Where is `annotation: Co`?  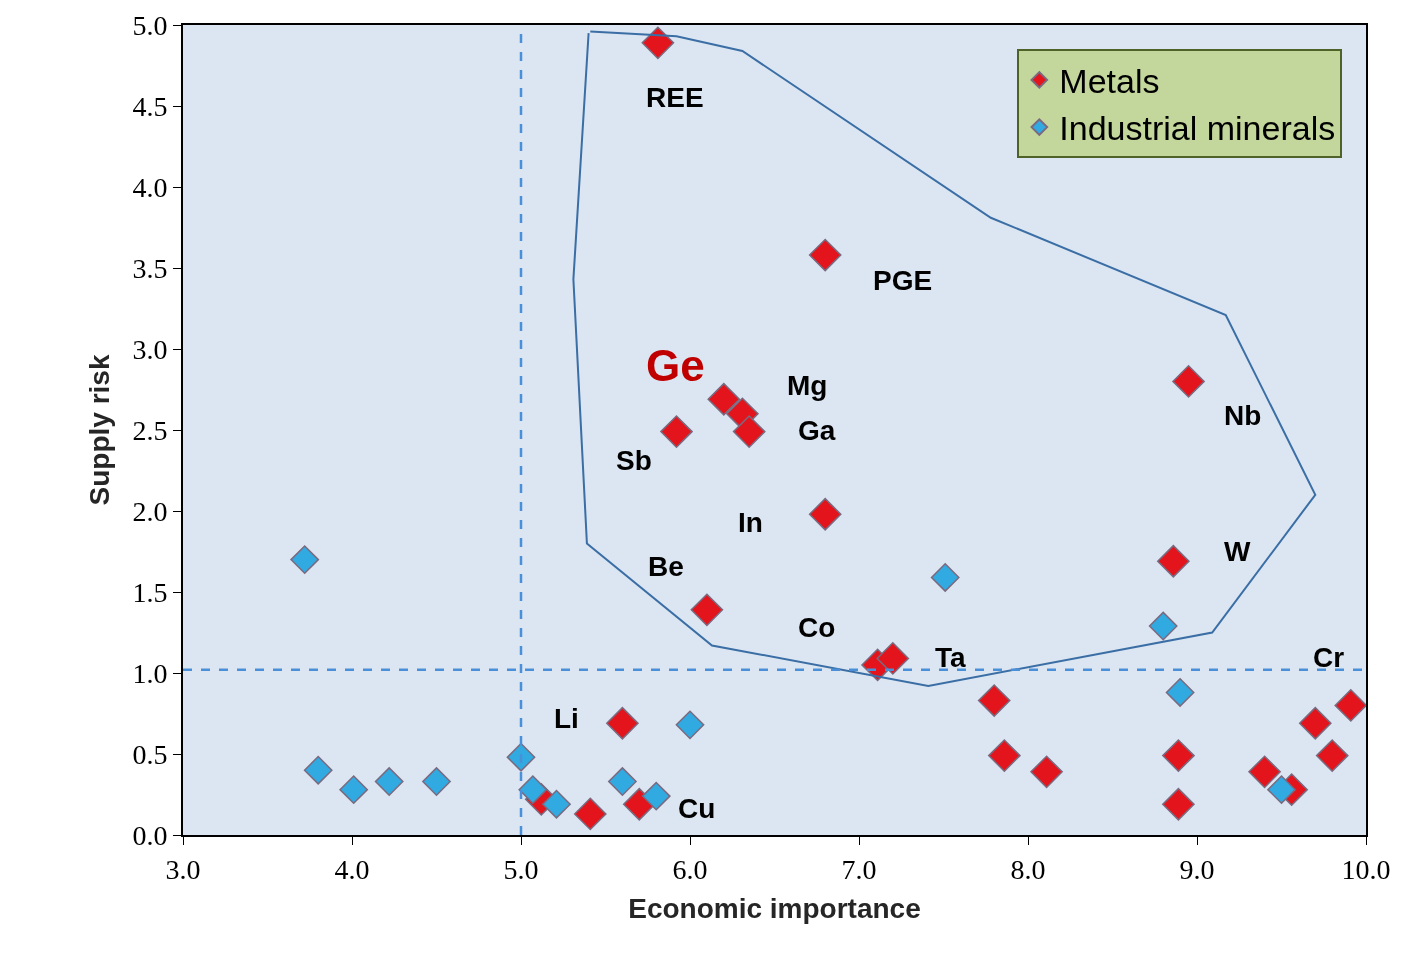
annotation: Co is located at coordinates (817, 627).